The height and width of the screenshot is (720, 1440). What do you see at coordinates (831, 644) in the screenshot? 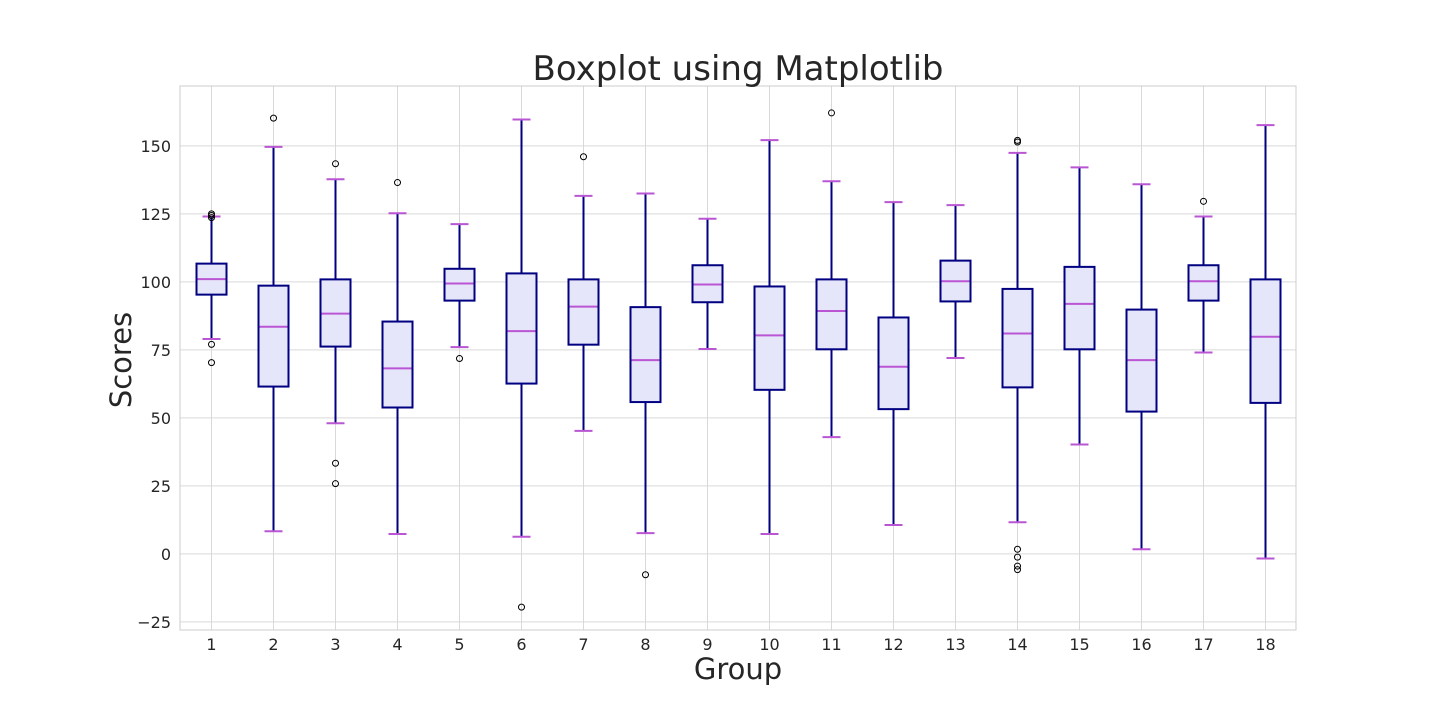
I see `x-tick-label: 11` at bounding box center [831, 644].